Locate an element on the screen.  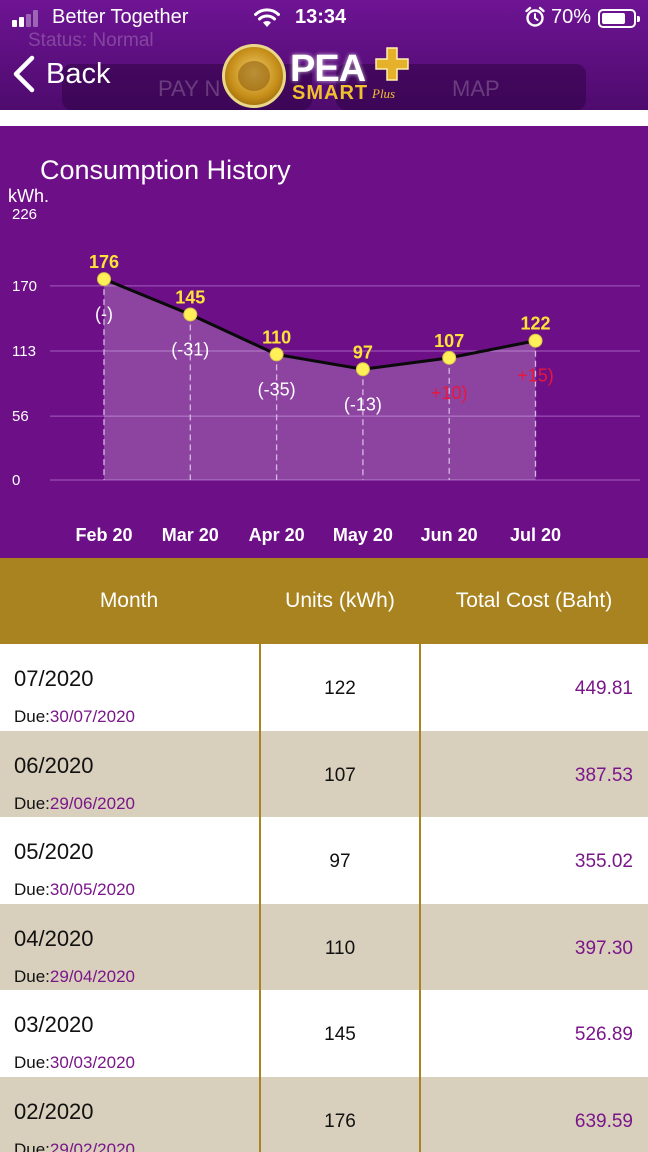
row-units: 122 is located at coordinates (340, 688).